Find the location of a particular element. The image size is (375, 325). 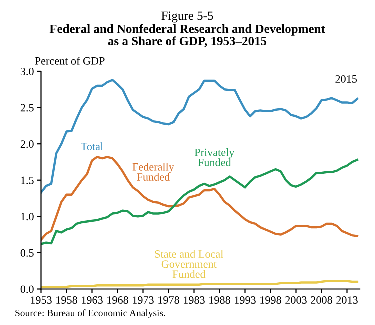

y-tick-label: 1.5 is located at coordinates (27, 180).